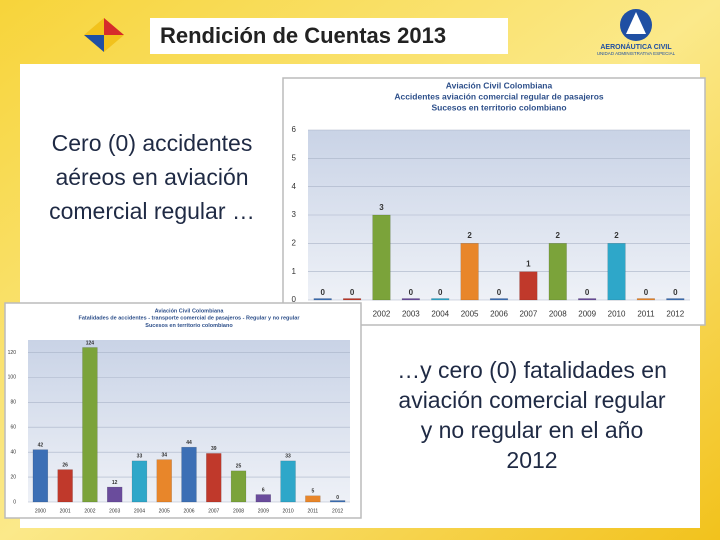  What do you see at coordinates (65, 511) in the screenshot?
I see `x-tick-label: 2001` at bounding box center [65, 511].